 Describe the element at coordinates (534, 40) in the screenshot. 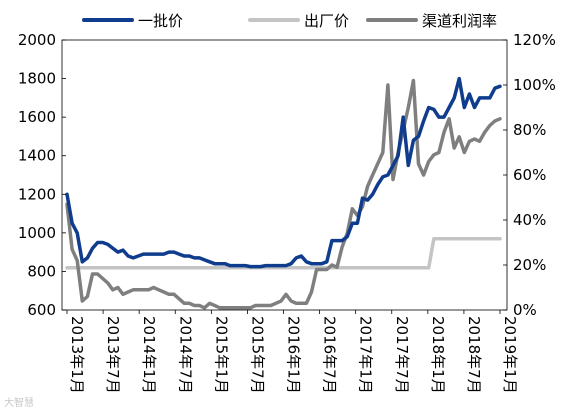

I see `y-right-tick-label: 120%` at that location.